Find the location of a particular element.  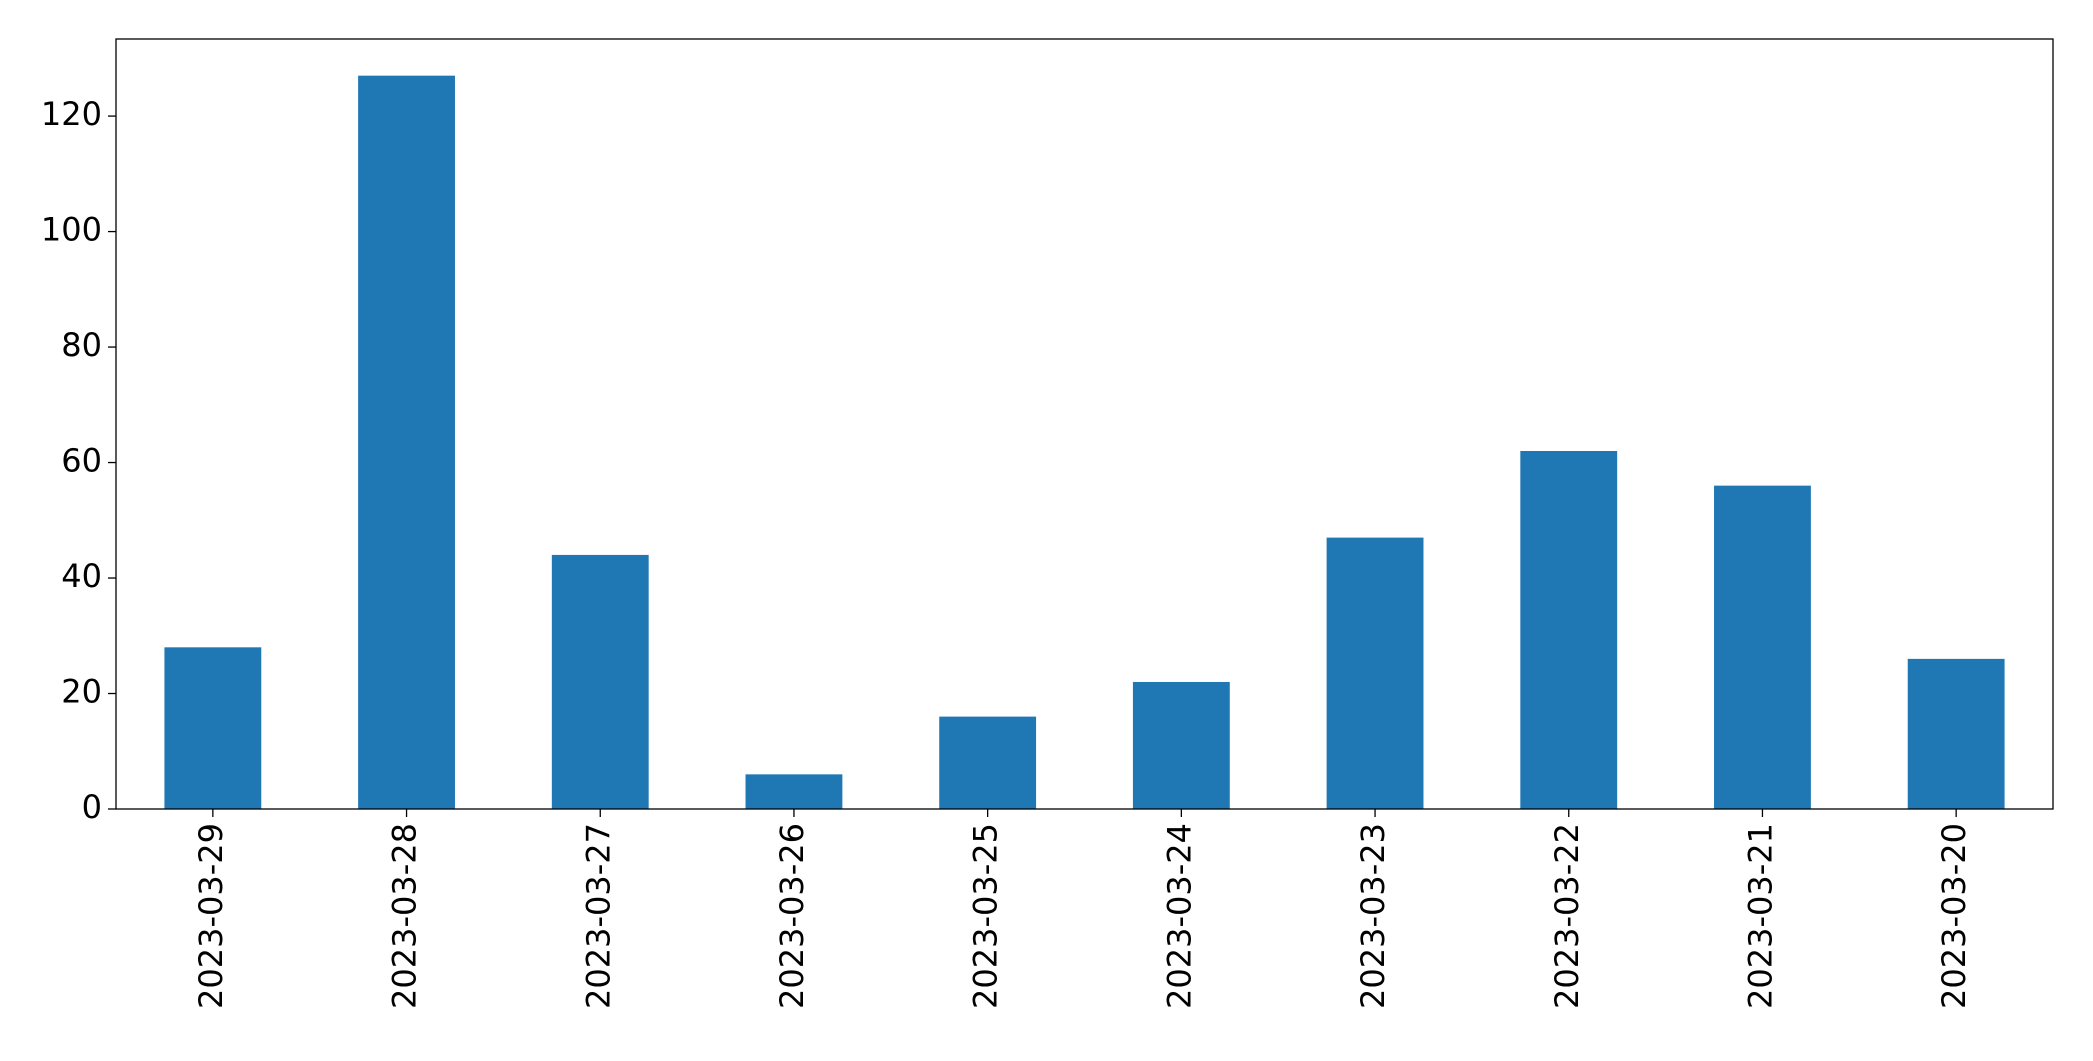

y-tick-label: 120 is located at coordinates (71, 114).